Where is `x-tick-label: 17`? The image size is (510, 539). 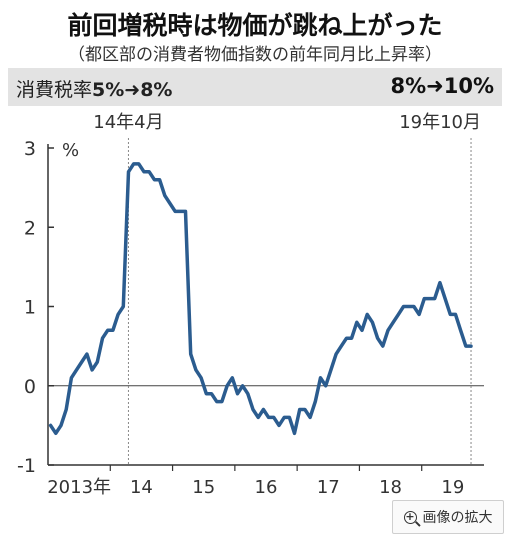
x-tick-label: 17 is located at coordinates (328, 487).